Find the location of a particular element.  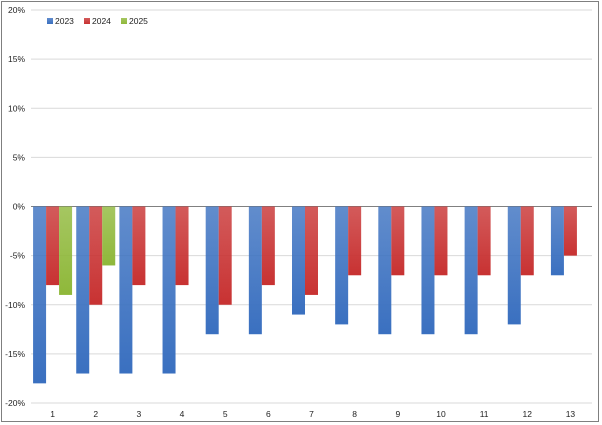

x-tick-label: 3 is located at coordinates (139, 414).